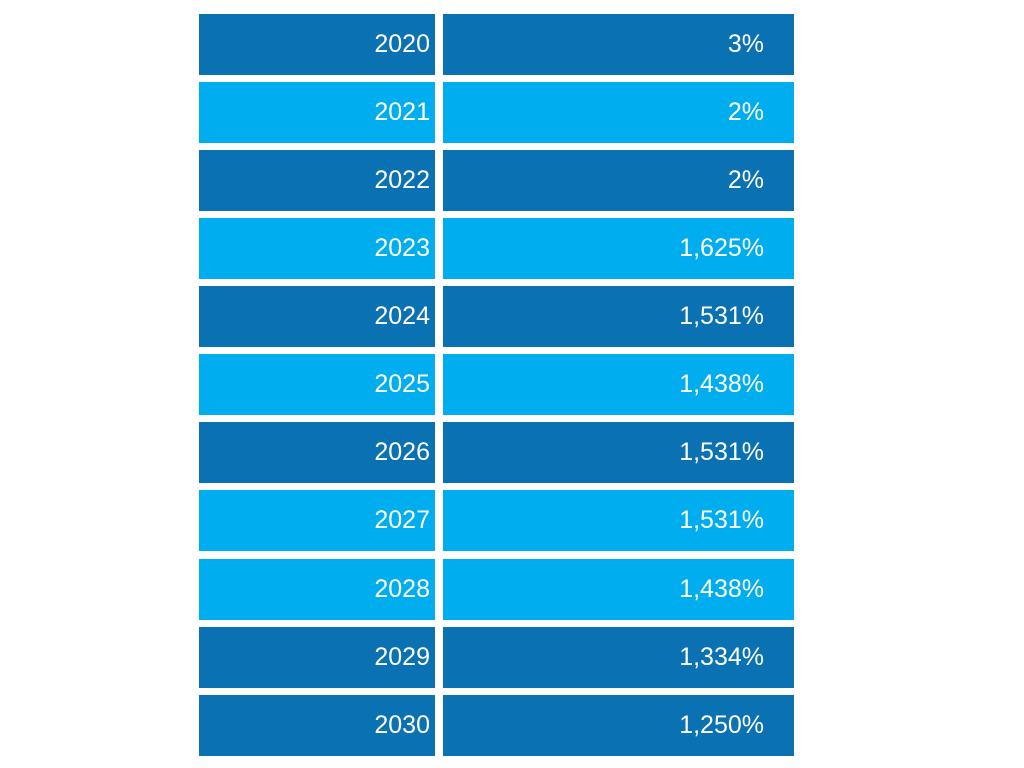 This screenshot has height=768, width=1024. What do you see at coordinates (402, 112) in the screenshot?
I see `year-label: 2021` at bounding box center [402, 112].